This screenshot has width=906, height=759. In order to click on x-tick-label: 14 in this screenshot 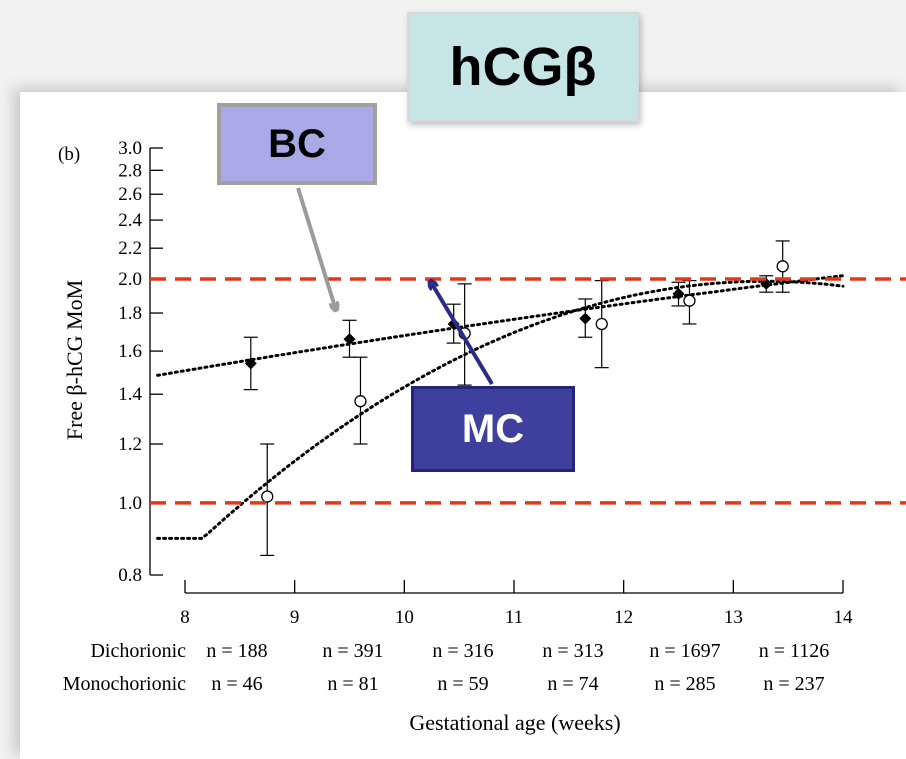, I will do `click(844, 617)`.